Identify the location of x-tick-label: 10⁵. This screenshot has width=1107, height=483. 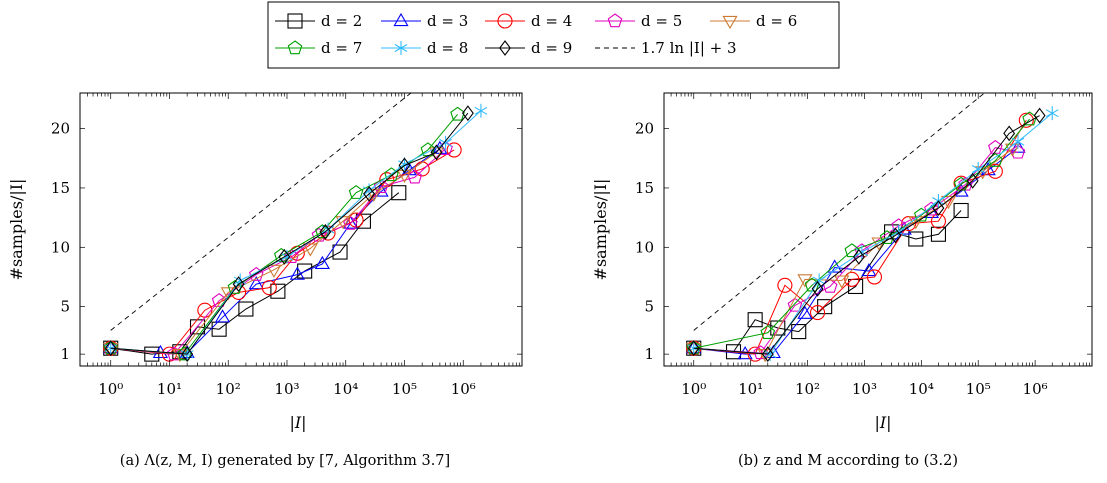
(404, 389).